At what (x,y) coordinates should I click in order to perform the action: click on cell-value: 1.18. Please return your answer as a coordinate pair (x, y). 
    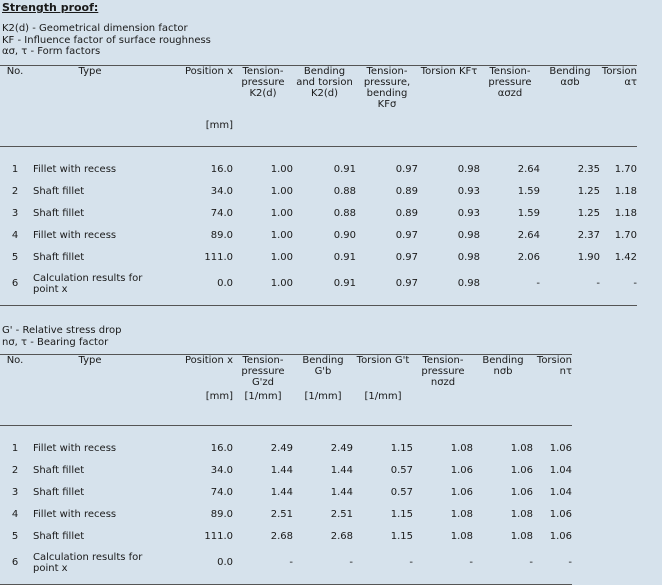
    Looking at the image, I should click on (625, 213).